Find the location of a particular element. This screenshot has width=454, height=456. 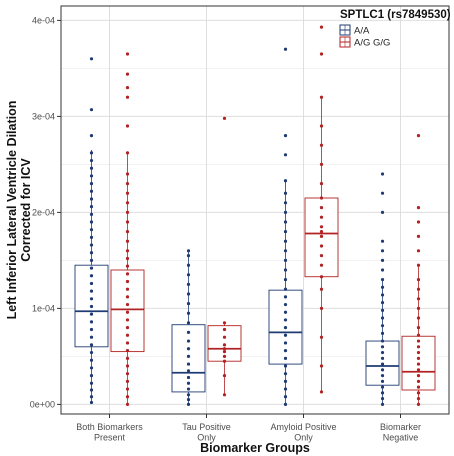

y-tick-label: 3e-04 is located at coordinates (43, 116).